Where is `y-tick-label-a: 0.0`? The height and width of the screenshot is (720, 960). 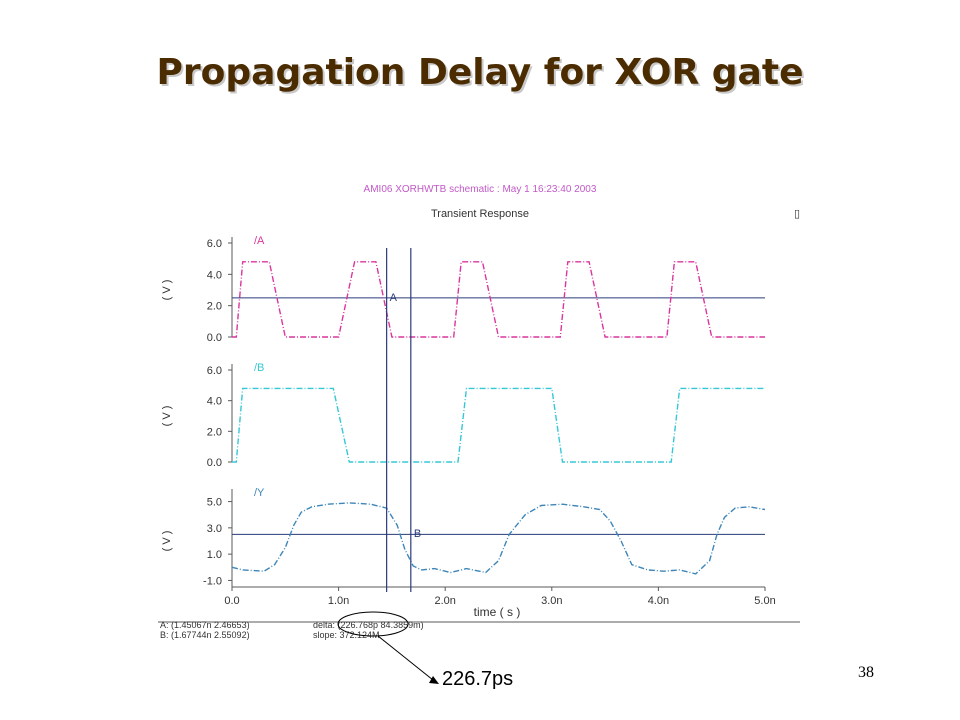
y-tick-label-a: 0.0 is located at coordinates (214, 338).